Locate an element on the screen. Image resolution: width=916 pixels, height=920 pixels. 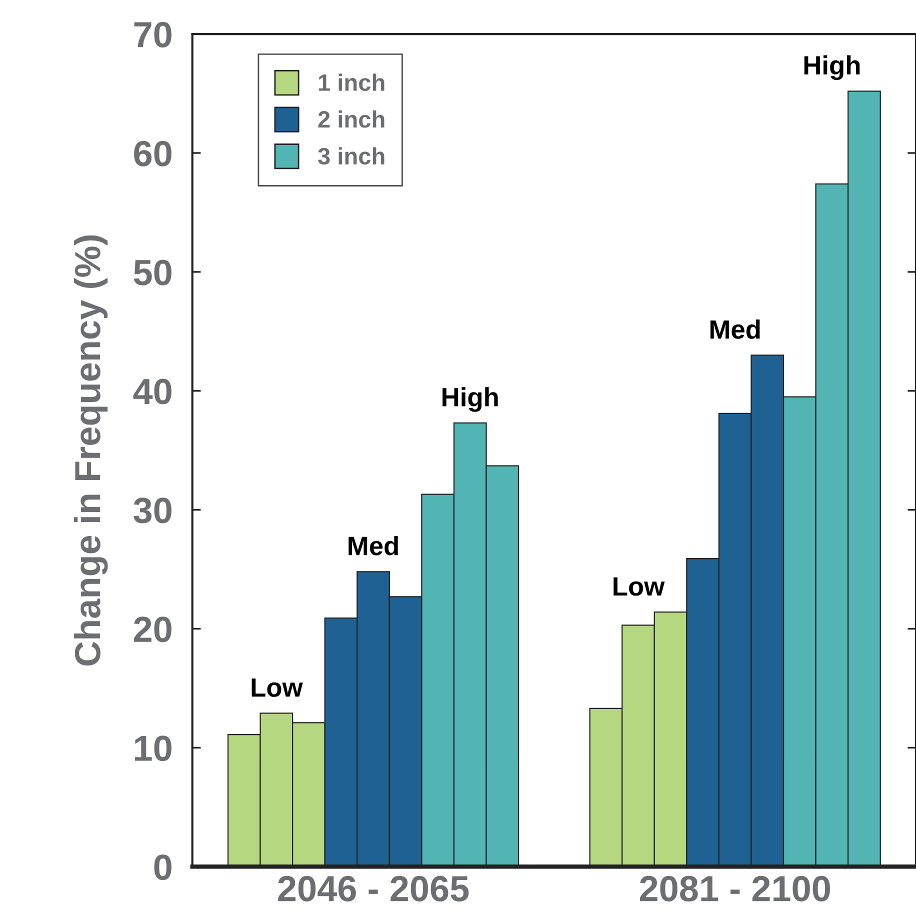
y-tick-label: 40 is located at coordinates (152, 391).